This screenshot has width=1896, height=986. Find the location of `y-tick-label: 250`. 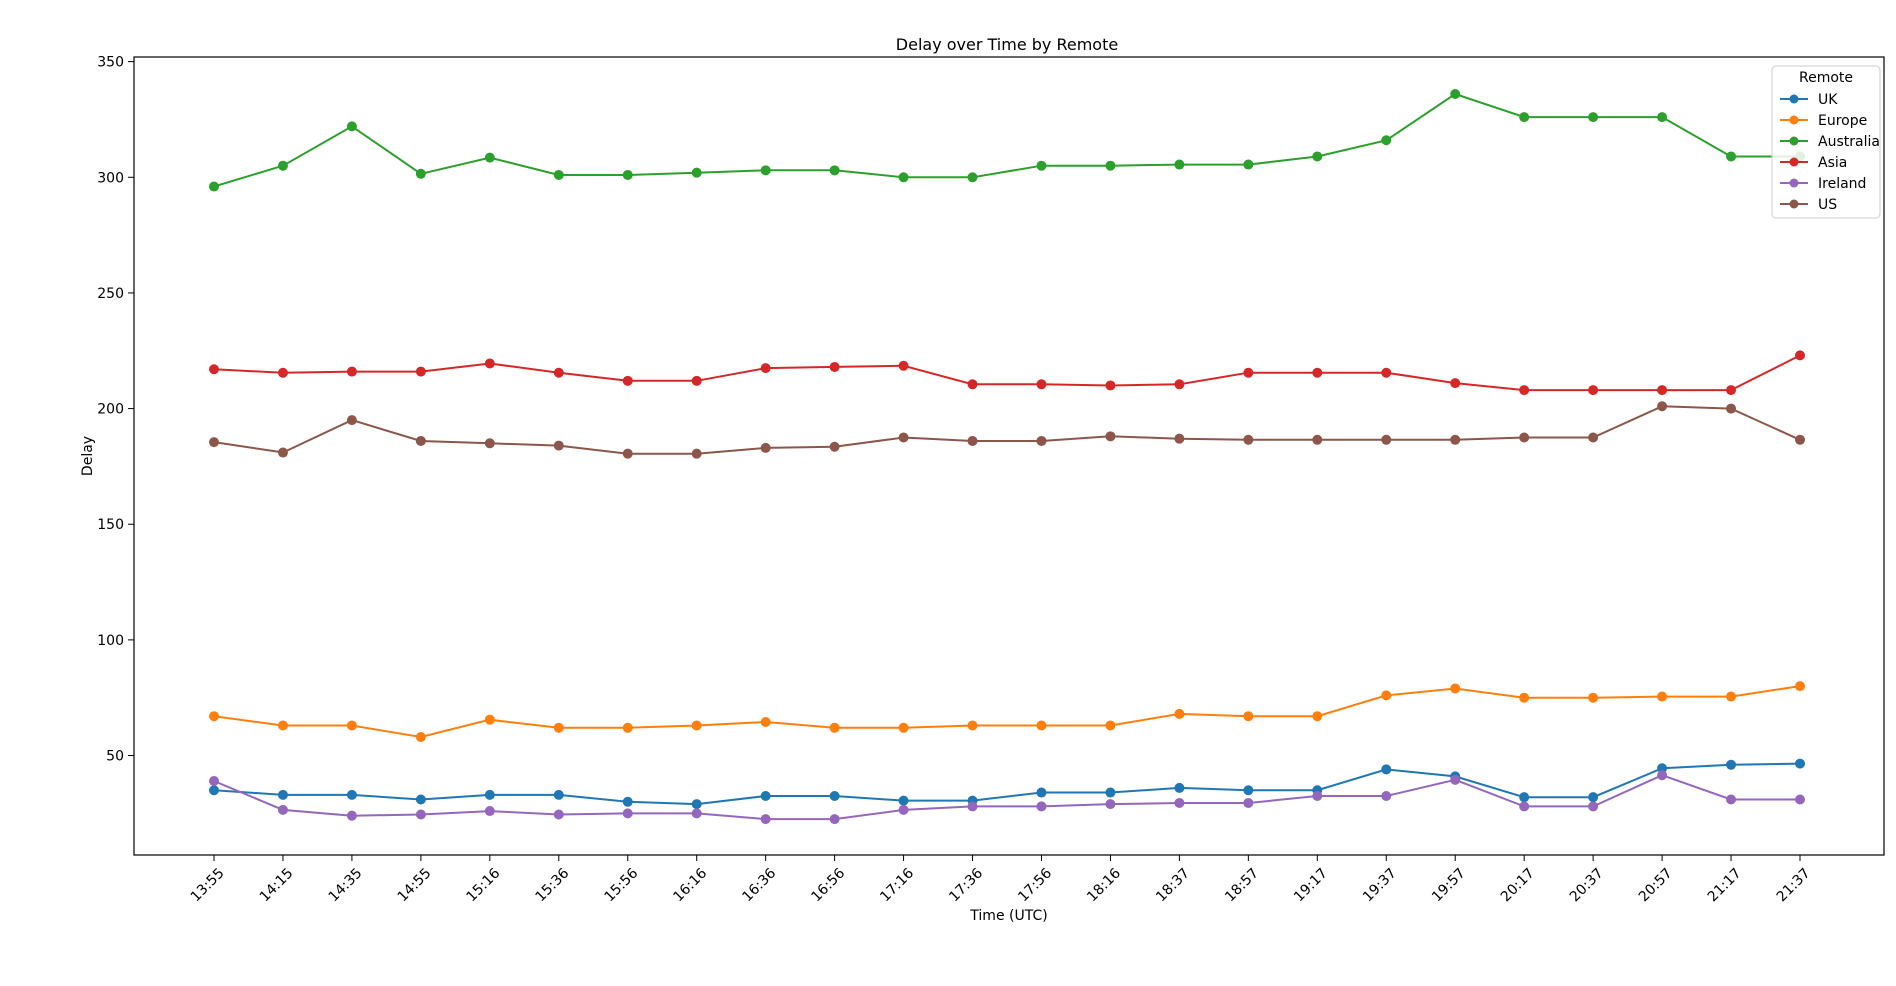

y-tick-label: 250 is located at coordinates (110, 294).